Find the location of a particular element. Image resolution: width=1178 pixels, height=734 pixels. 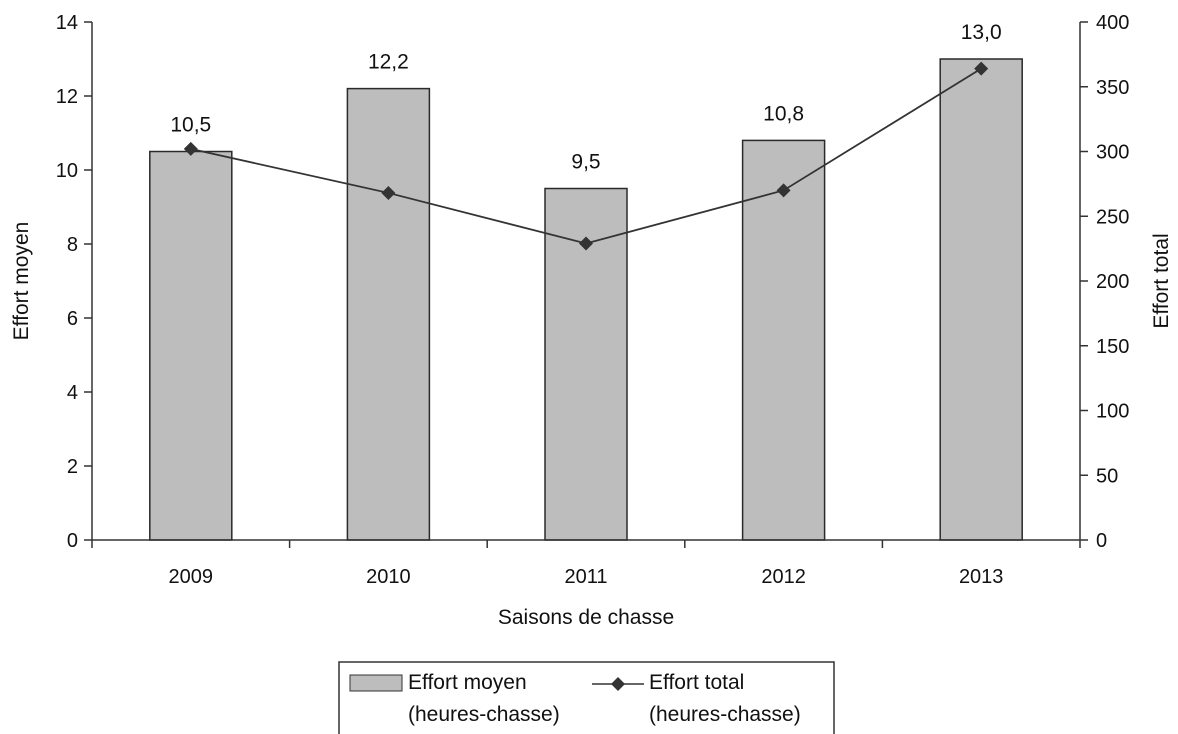

y-tick-label: 12 is located at coordinates (67, 97).